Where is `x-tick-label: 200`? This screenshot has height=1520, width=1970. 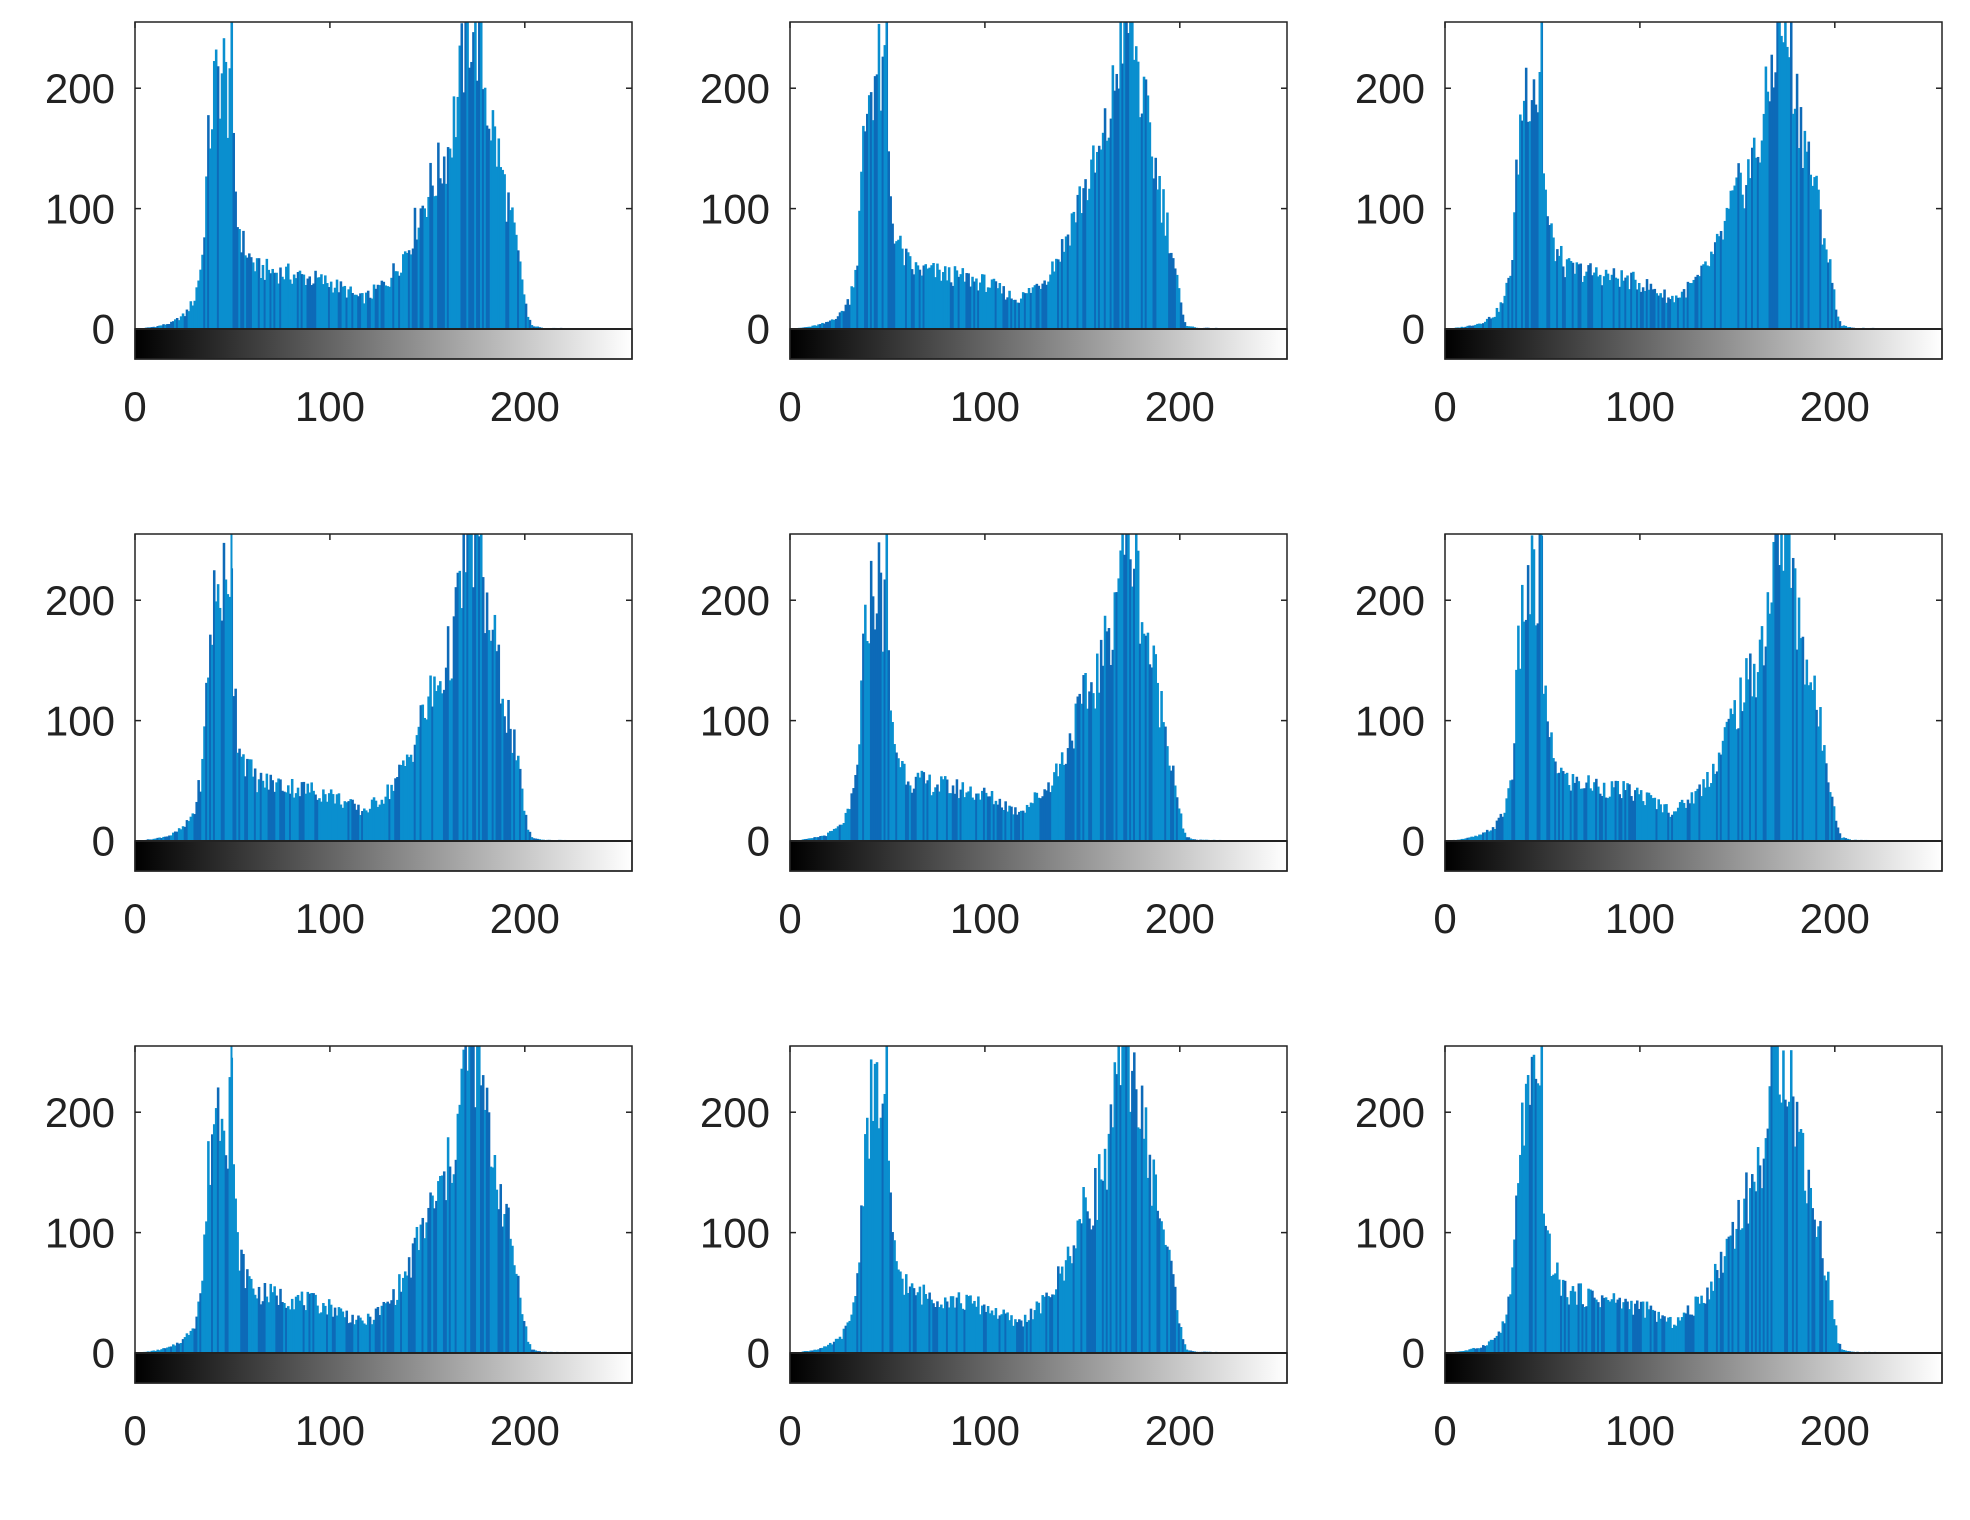
x-tick-label: 200 is located at coordinates (1835, 406).